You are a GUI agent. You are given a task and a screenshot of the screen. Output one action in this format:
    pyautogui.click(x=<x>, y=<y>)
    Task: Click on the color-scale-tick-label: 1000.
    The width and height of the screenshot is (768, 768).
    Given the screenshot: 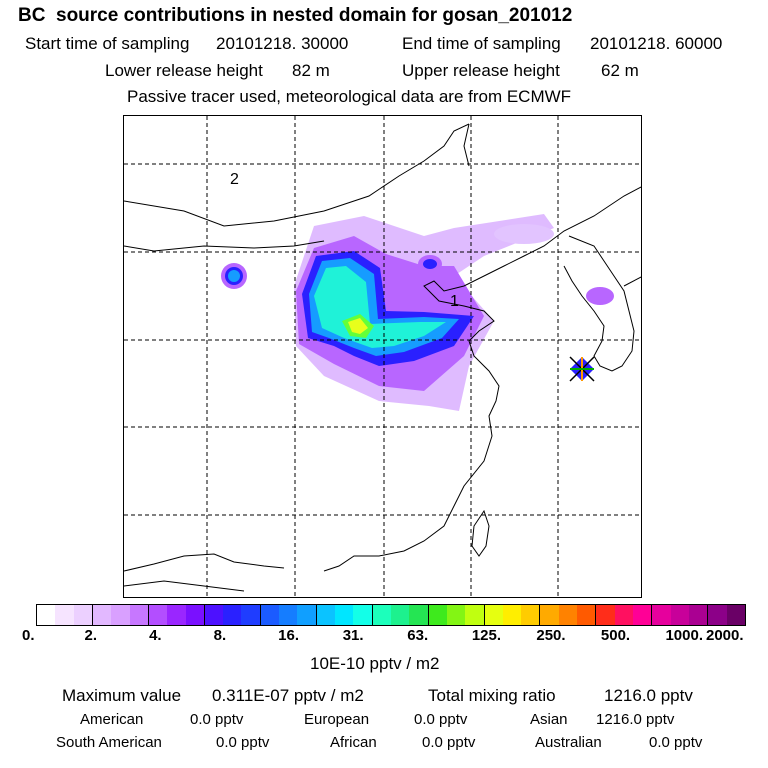 What is the action you would take?
    pyautogui.click(x=684, y=635)
    